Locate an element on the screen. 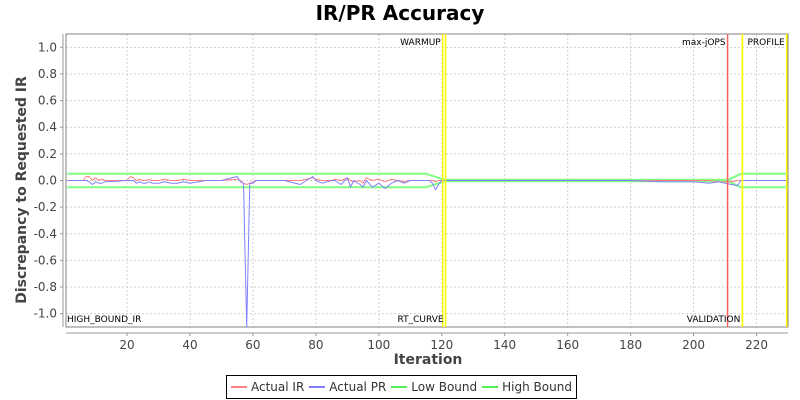 This screenshot has width=800, height=400. series-high-bound is located at coordinates (427, 176).